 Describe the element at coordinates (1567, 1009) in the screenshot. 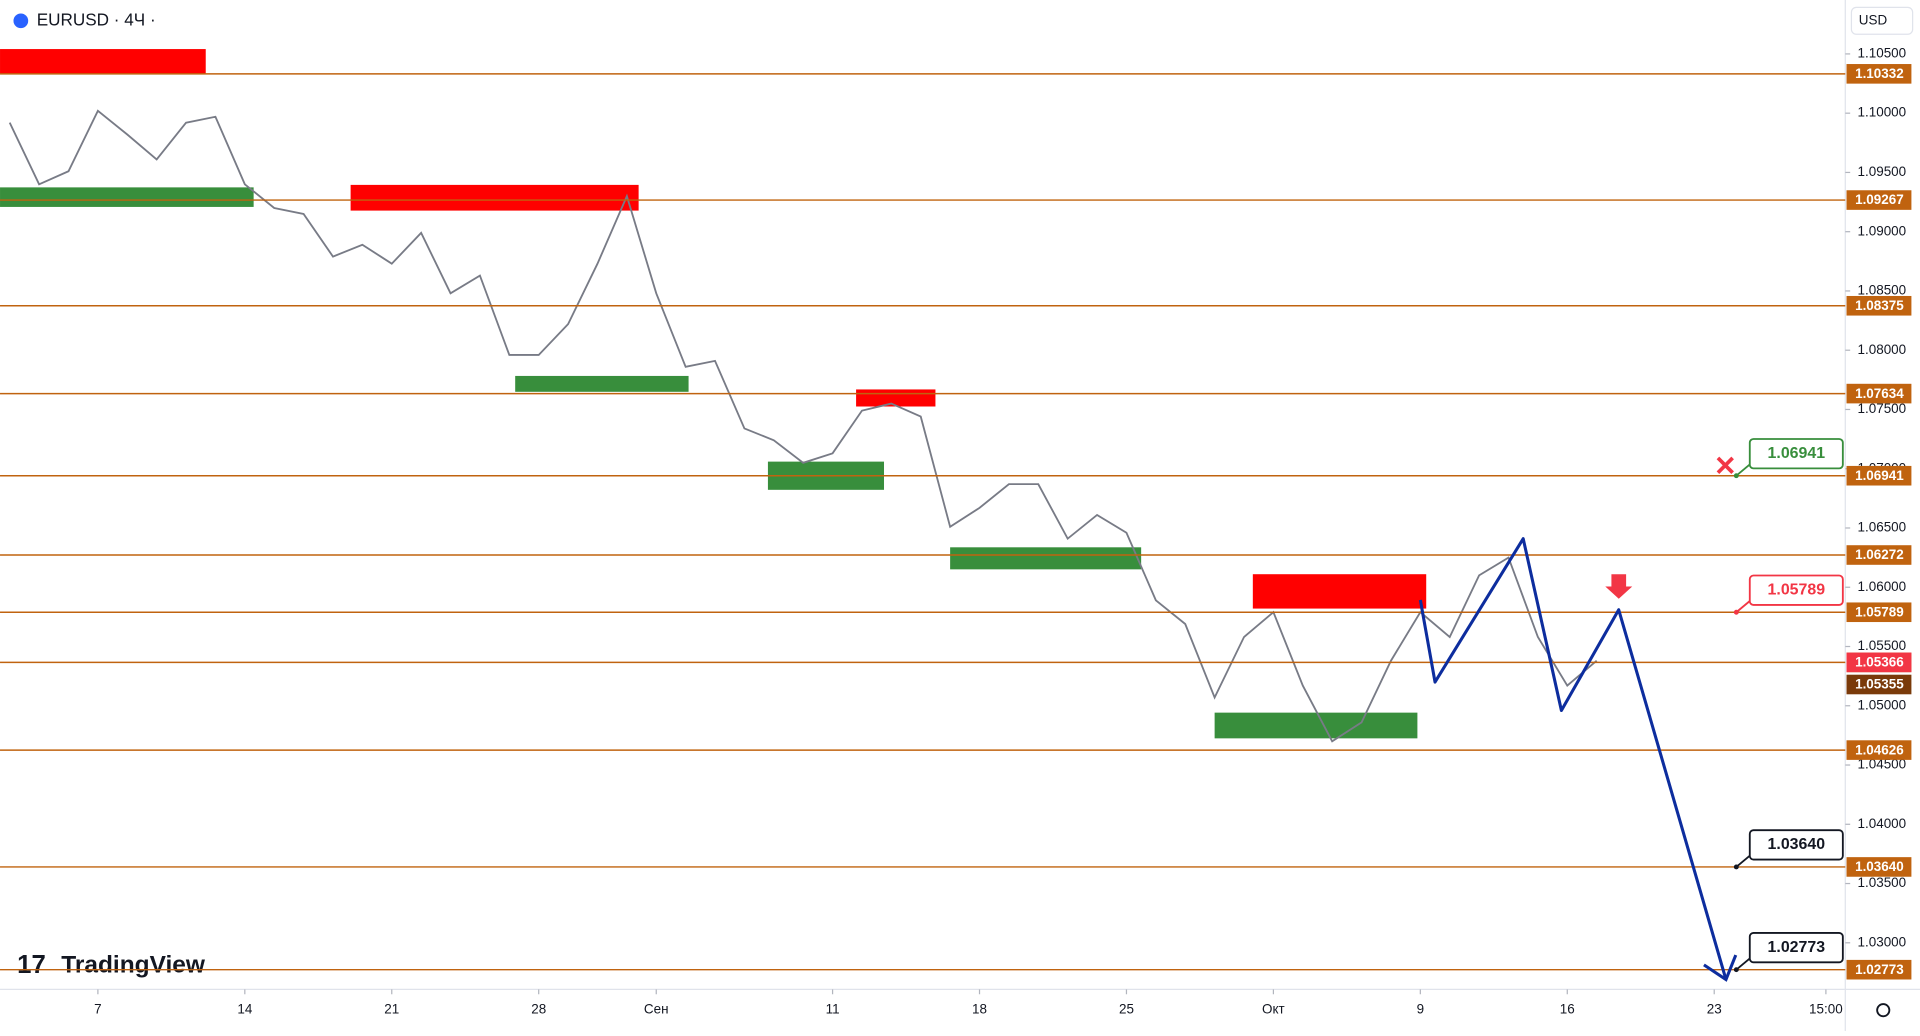

I see `x-tick-label: 16` at that location.